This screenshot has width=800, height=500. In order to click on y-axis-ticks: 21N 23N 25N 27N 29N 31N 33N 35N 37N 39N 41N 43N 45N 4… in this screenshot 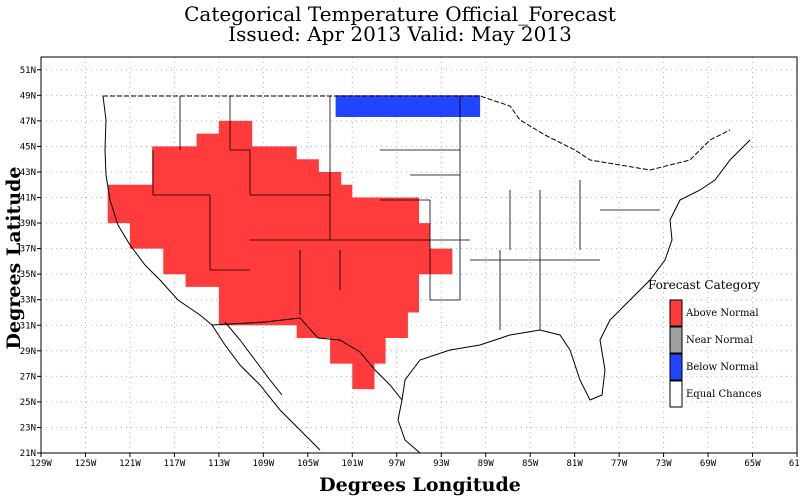, I will do `click(30, 262)`.